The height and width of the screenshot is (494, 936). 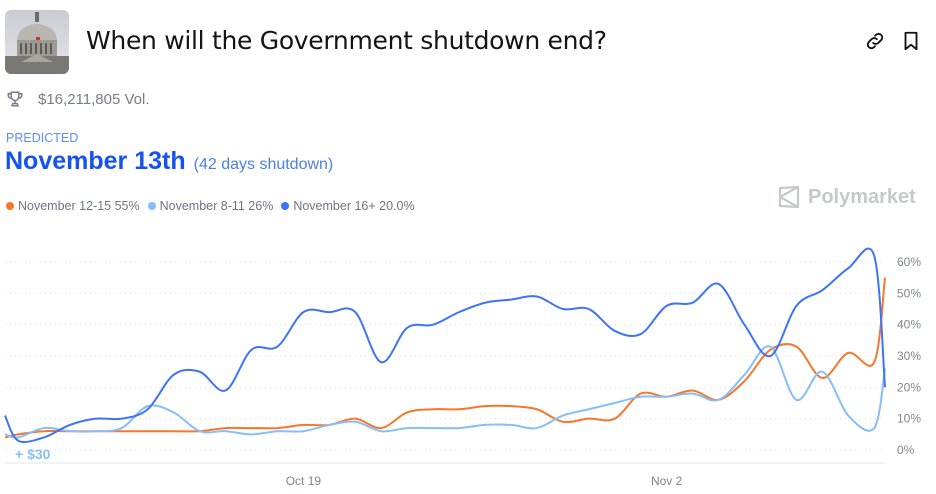 What do you see at coordinates (909, 419) in the screenshot?
I see `y-tick-label: 10%` at bounding box center [909, 419].